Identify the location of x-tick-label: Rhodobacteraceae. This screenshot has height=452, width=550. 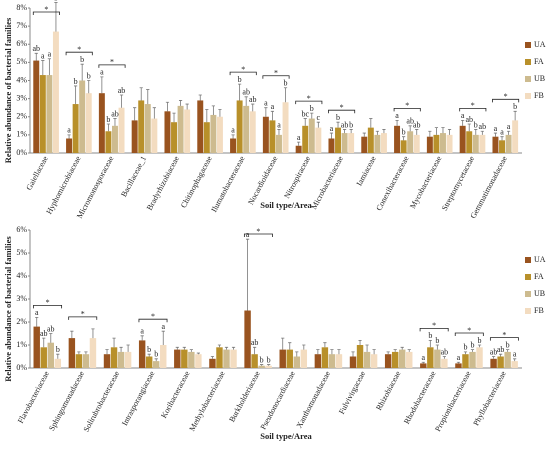
(420, 397).